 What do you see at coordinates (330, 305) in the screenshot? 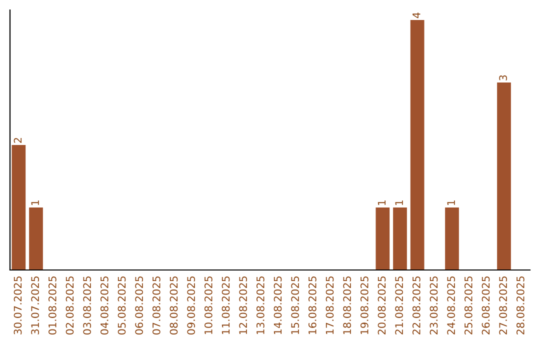
I see `x-tick-label: 17.08.2025` at bounding box center [330, 305].